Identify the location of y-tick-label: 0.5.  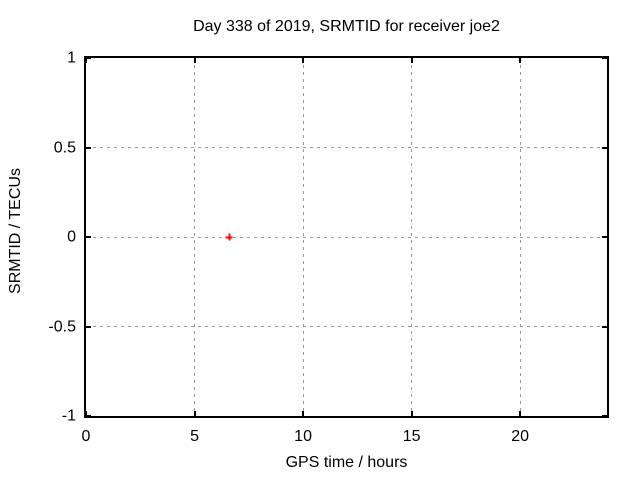
(64, 147).